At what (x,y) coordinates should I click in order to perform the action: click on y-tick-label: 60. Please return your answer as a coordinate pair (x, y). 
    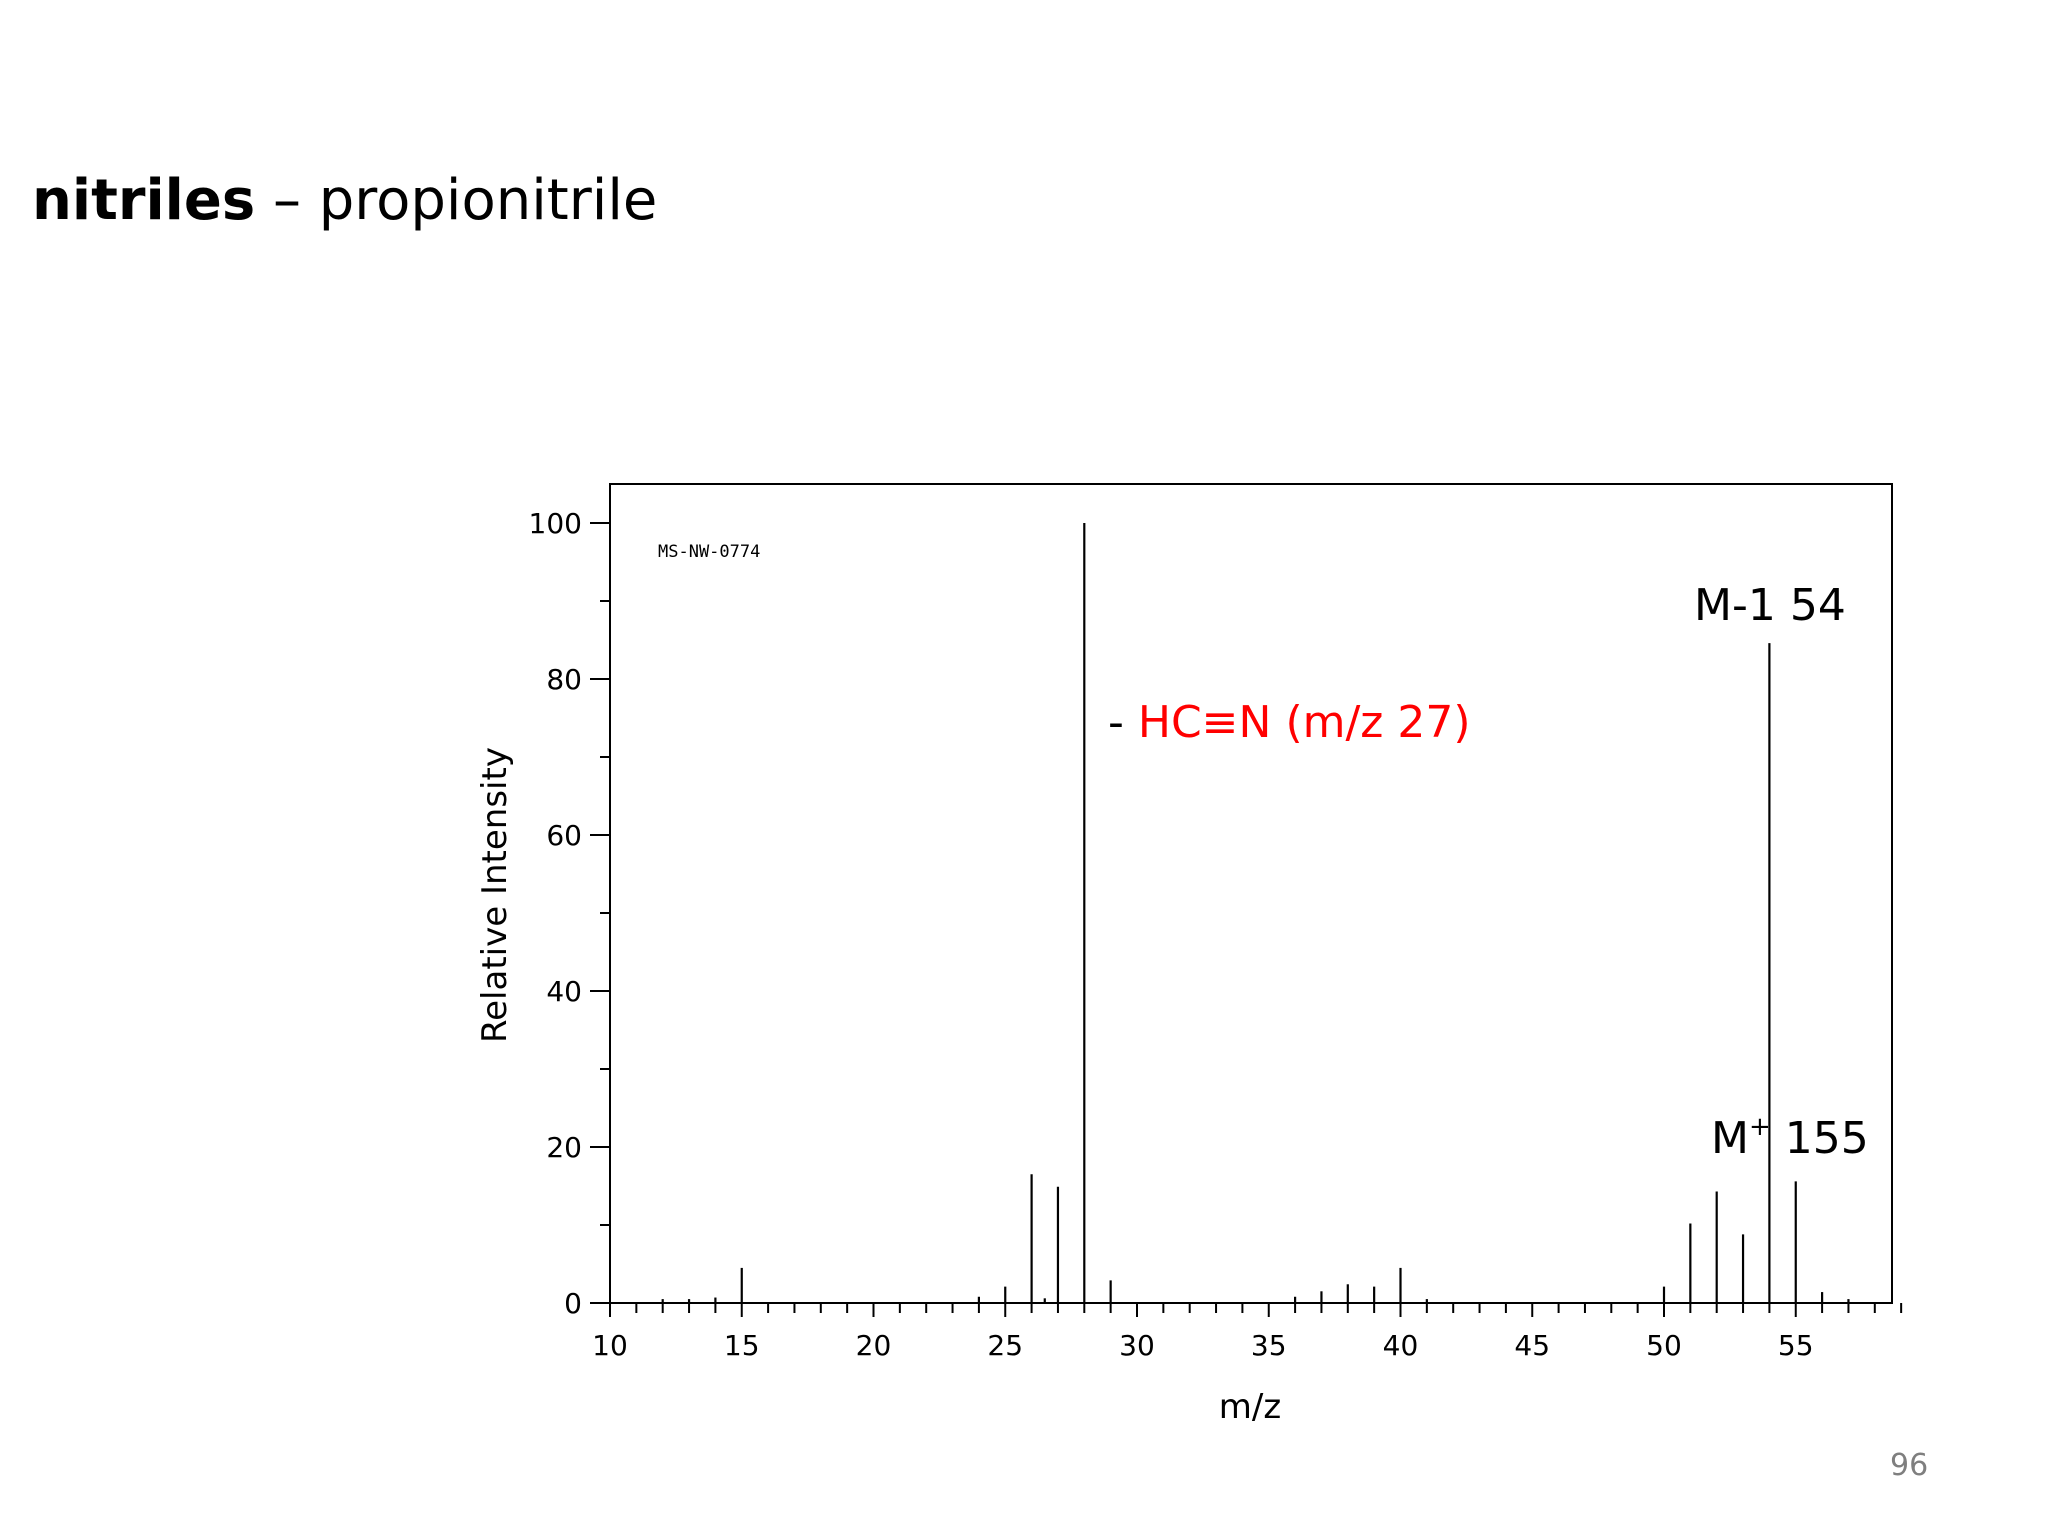
    Looking at the image, I should click on (564, 835).